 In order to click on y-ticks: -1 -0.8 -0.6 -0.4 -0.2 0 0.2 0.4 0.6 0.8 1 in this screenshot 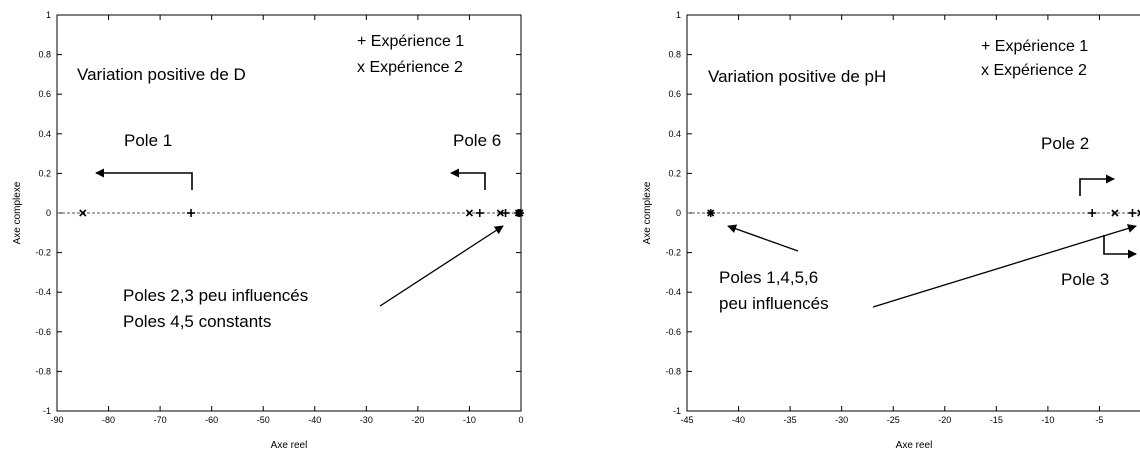, I will do `click(678, 213)`.